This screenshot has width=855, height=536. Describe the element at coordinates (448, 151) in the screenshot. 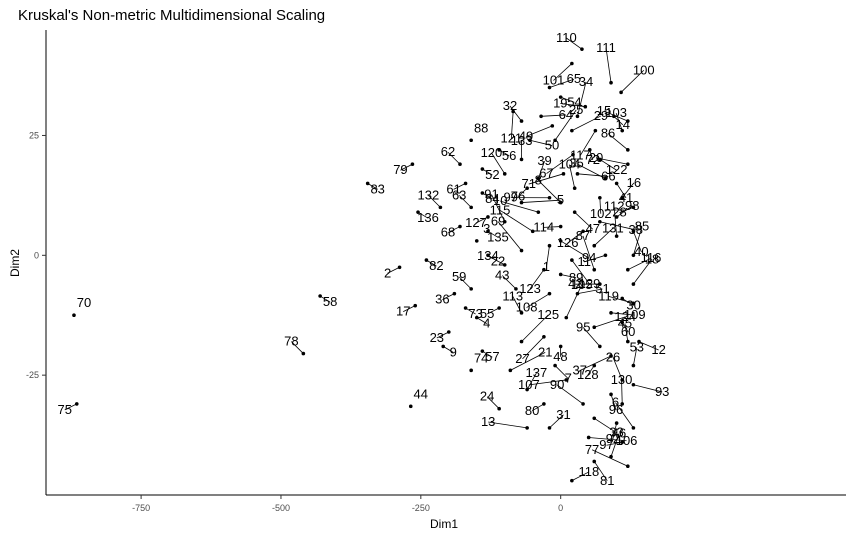

I see `point-label: 62` at that location.